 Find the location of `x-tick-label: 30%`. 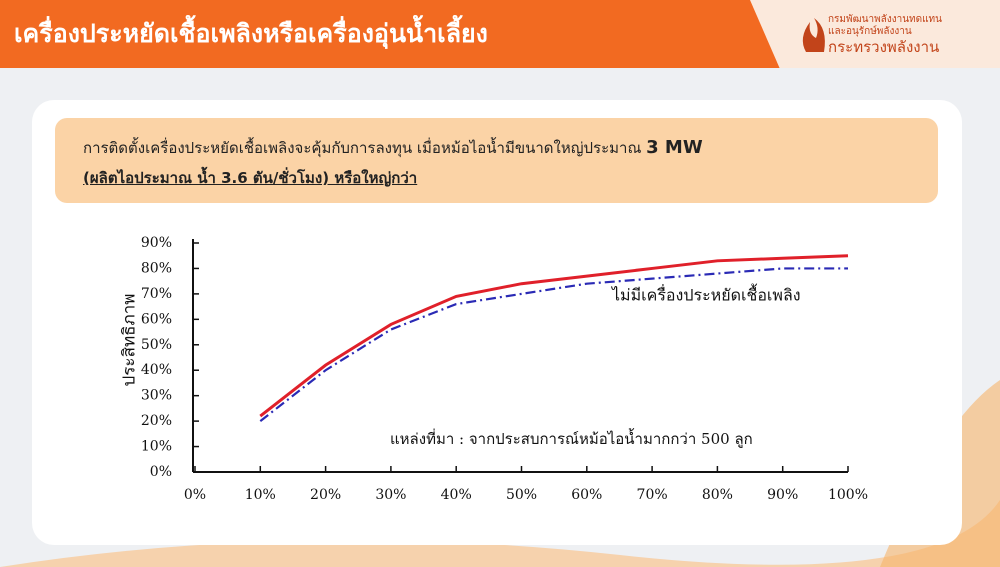

x-tick-label: 30% is located at coordinates (390, 495).